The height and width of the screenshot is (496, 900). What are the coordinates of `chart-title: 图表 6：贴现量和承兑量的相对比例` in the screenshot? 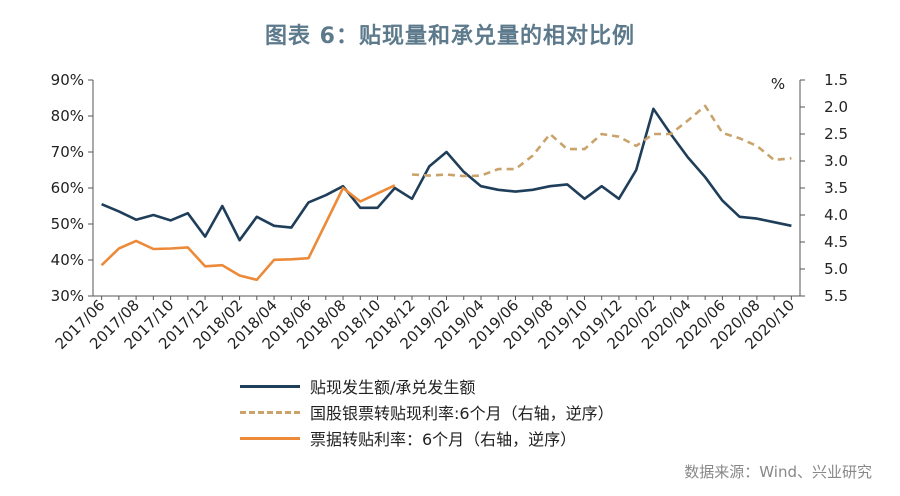 It's located at (450, 36).